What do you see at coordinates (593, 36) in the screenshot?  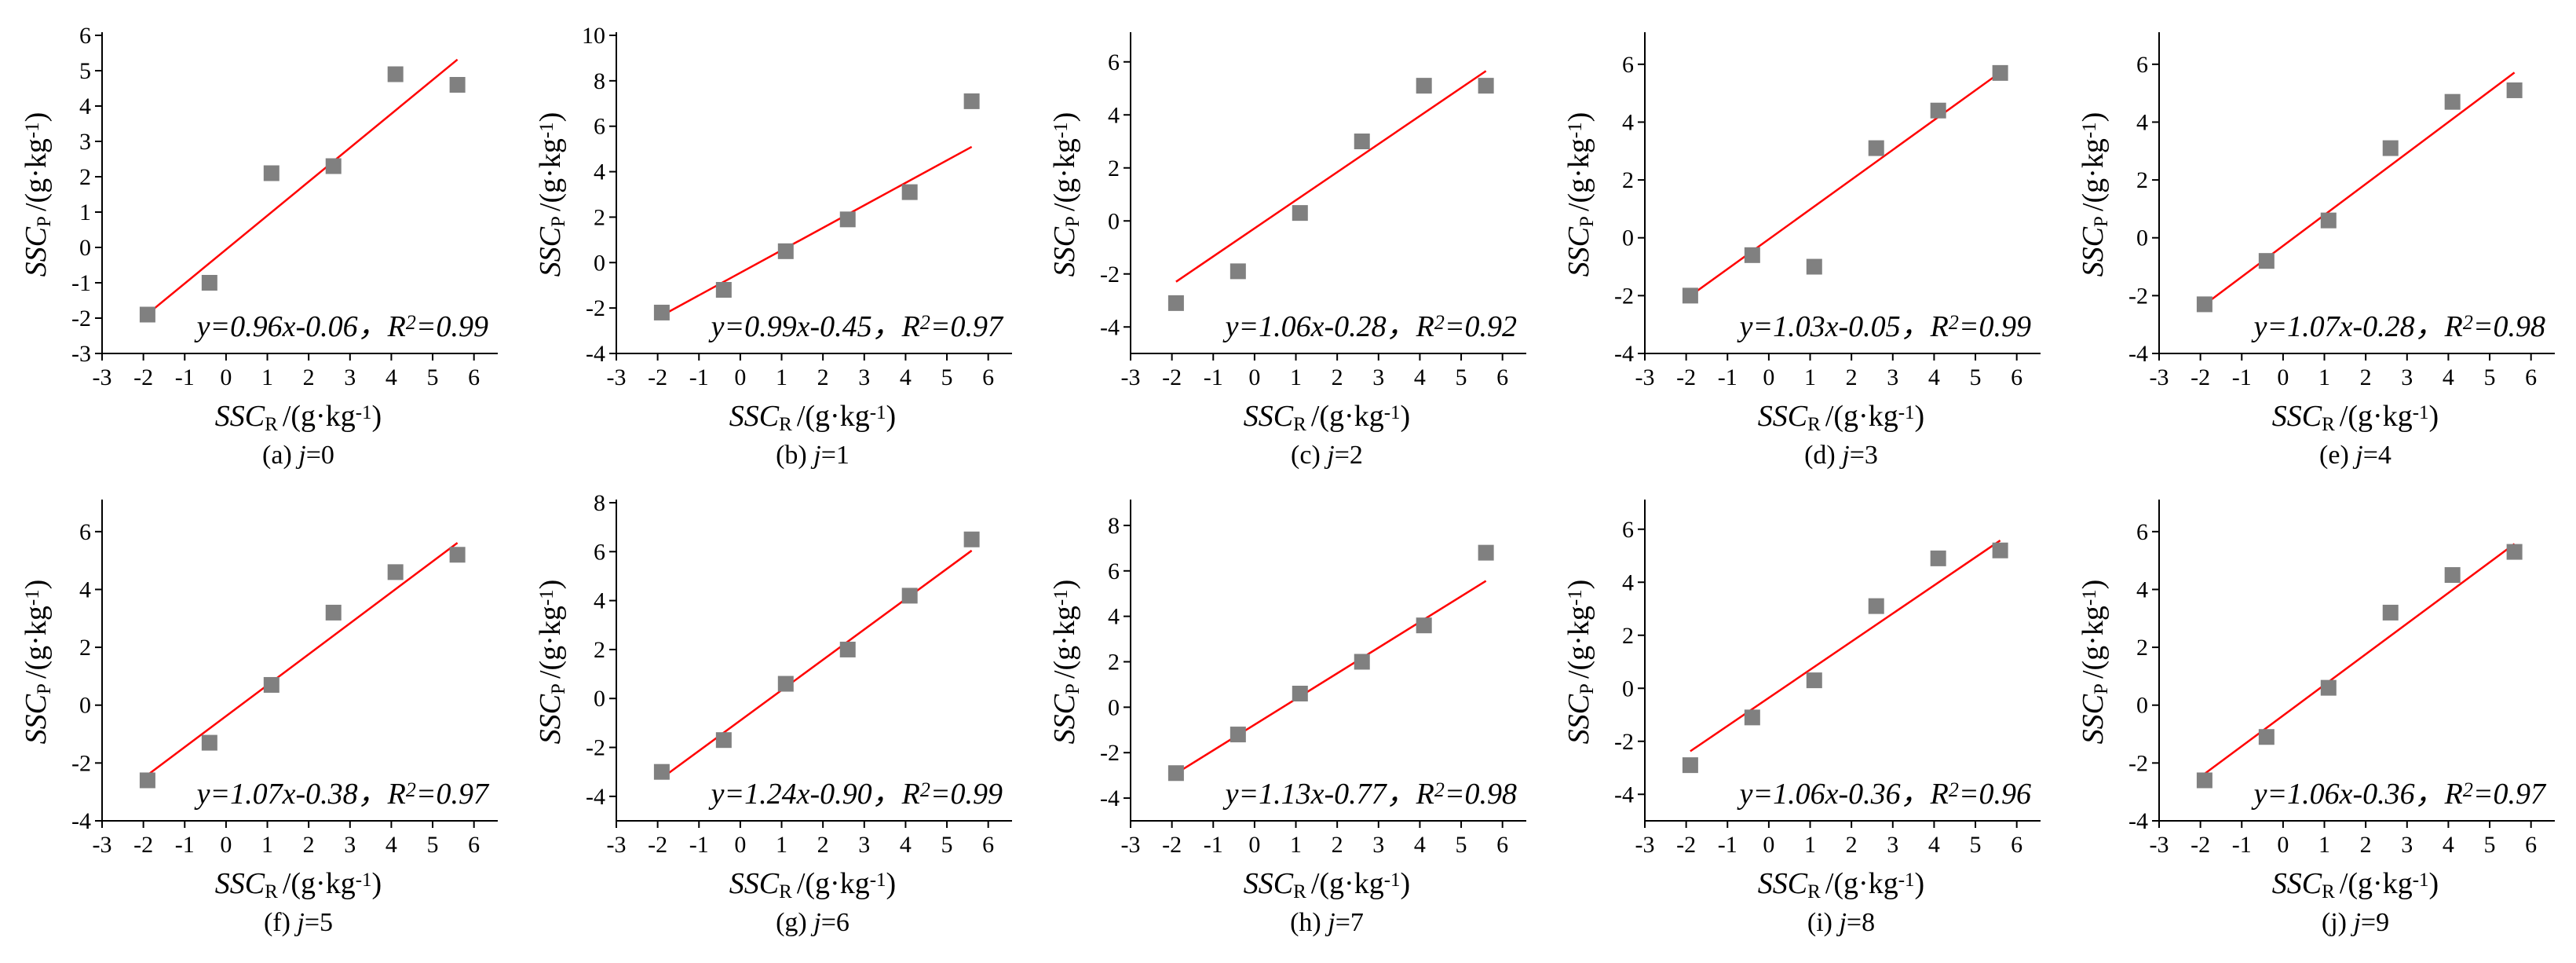 I see `y-tick-label: 10` at bounding box center [593, 36].